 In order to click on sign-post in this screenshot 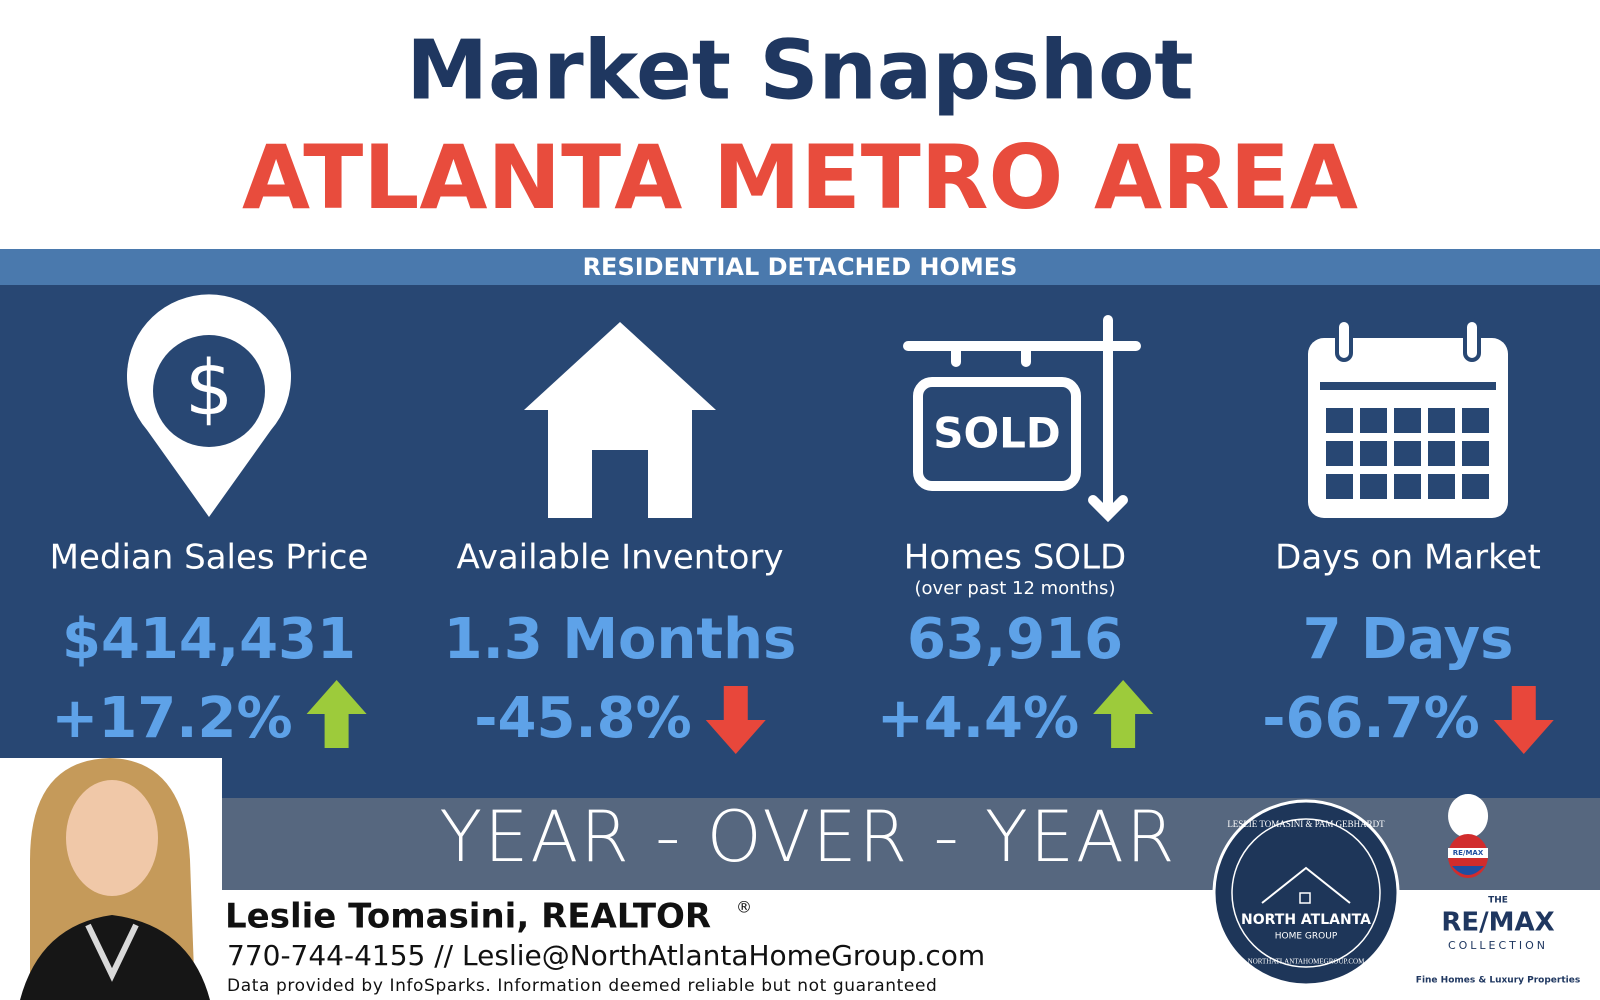, I will do `click(1022, 419)`.